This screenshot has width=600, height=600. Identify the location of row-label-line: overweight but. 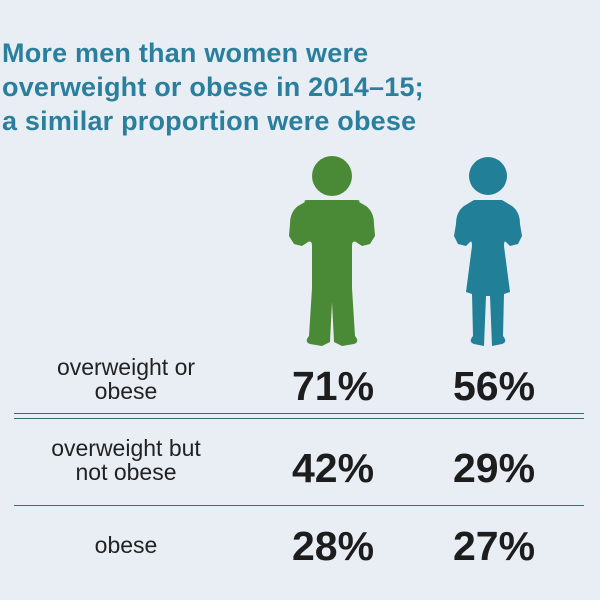
(126, 448).